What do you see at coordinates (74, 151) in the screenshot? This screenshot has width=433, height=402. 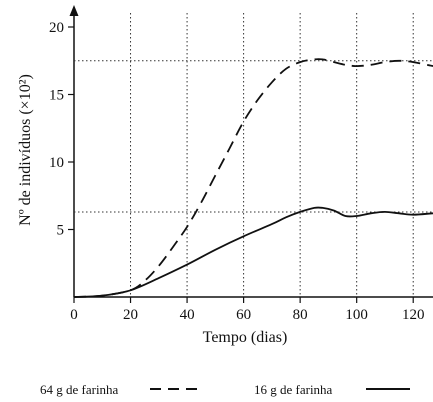 I see `y-axis` at bounding box center [74, 151].